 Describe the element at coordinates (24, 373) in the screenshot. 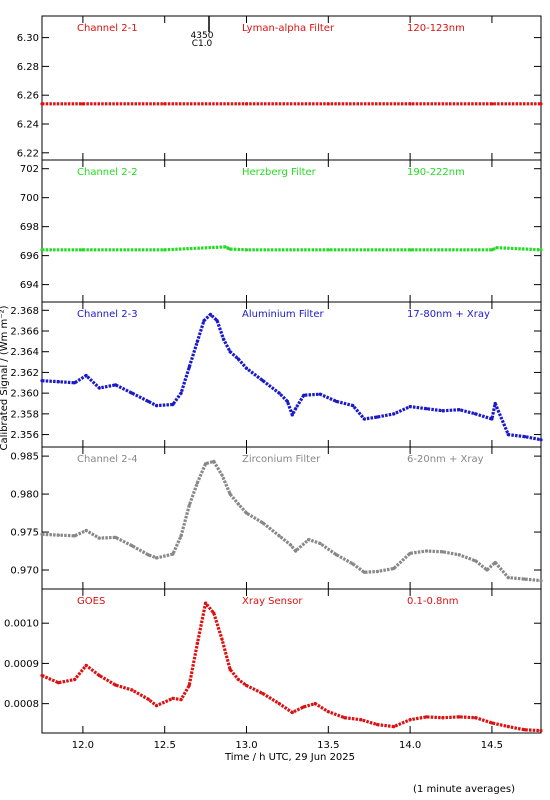

I see `y-tick-label: 2.362` at that location.